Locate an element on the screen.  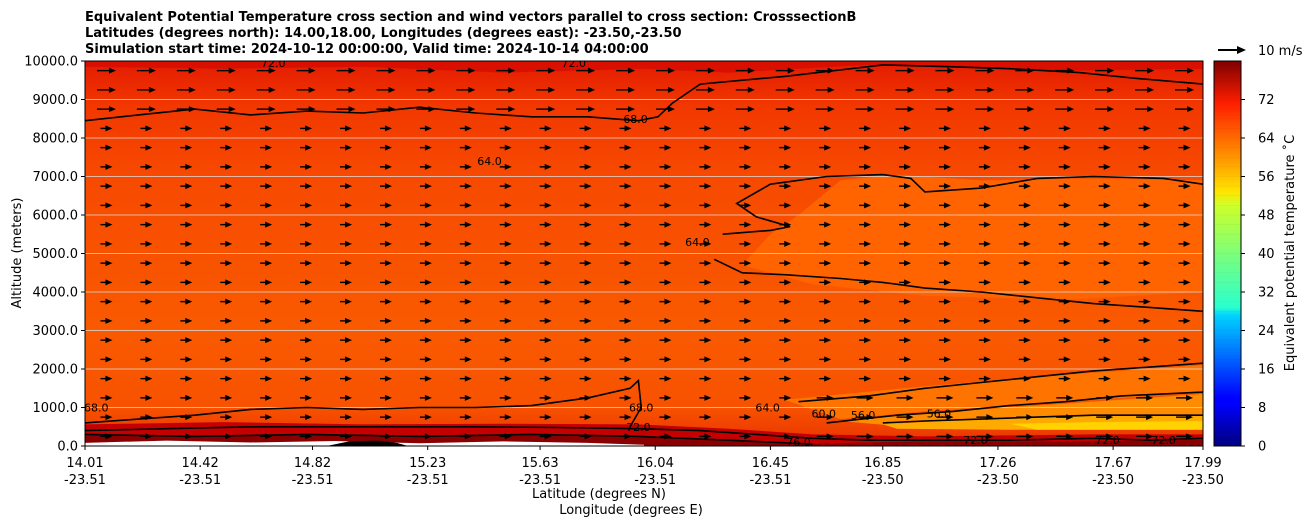
y-axis-label: Altitude (meters) is located at coordinates (17, 253).